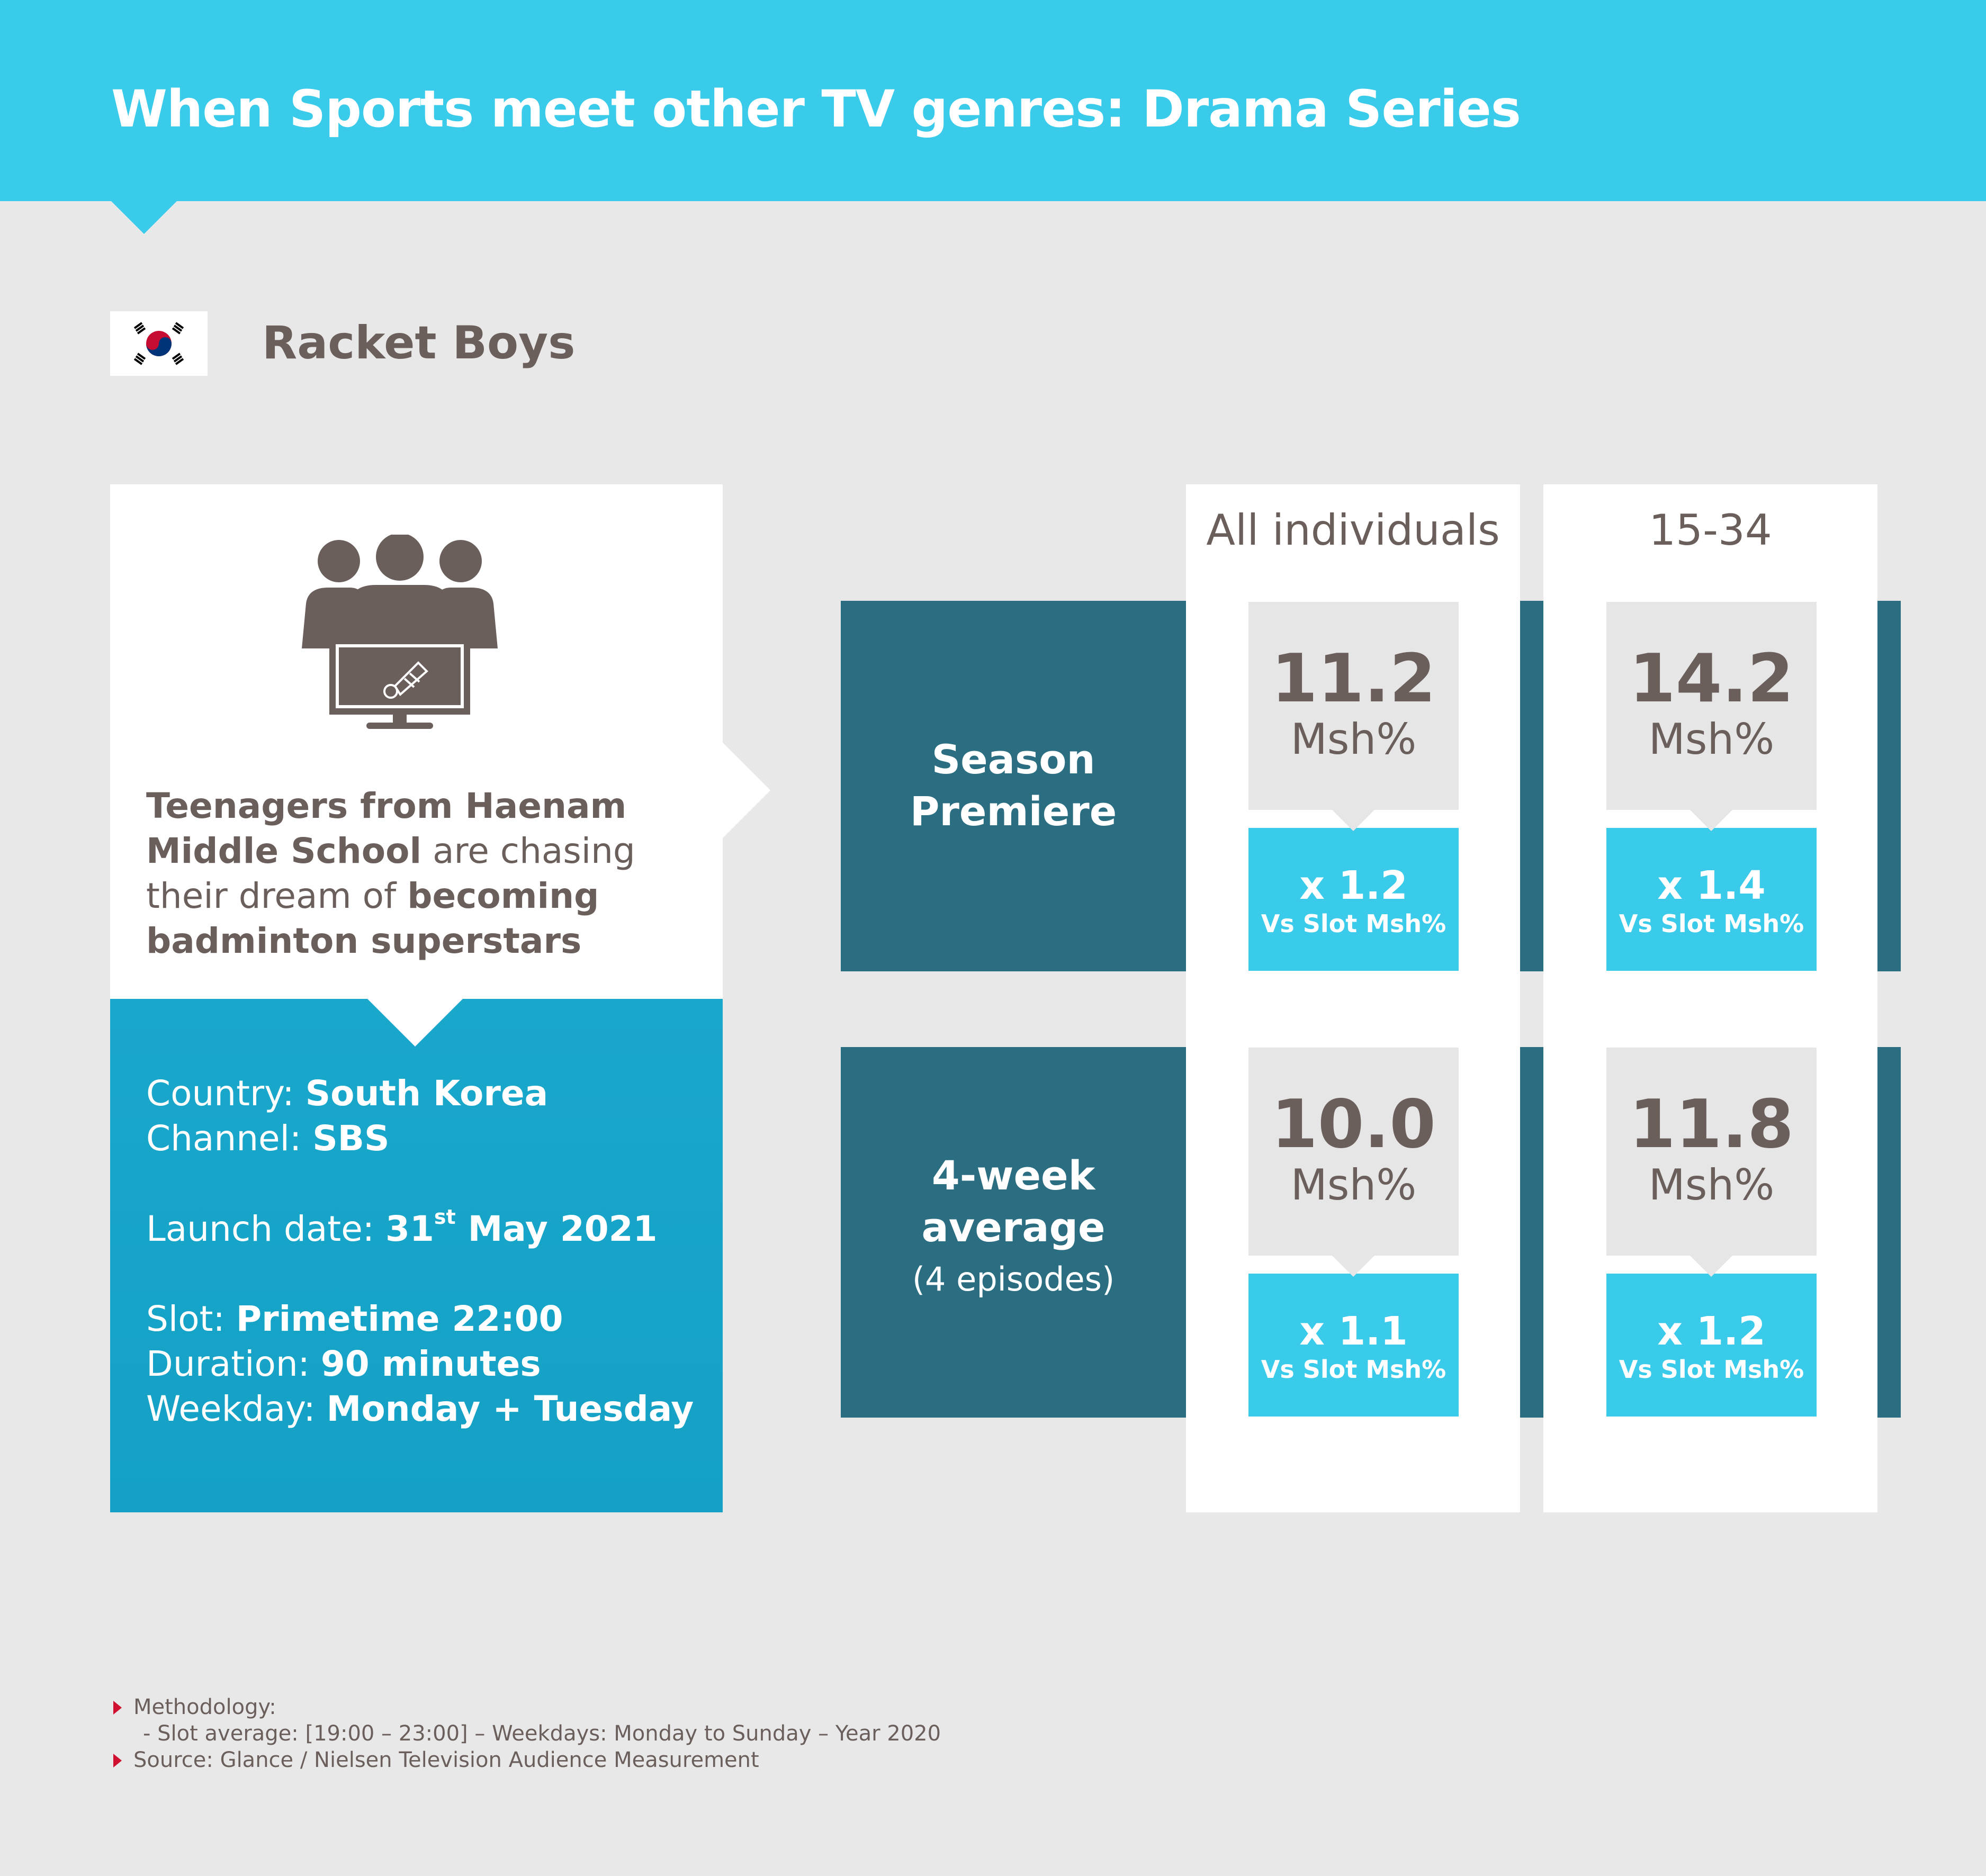 The height and width of the screenshot is (1876, 1986). What do you see at coordinates (417, 1255) in the screenshot?
I see `info-card` at bounding box center [417, 1255].